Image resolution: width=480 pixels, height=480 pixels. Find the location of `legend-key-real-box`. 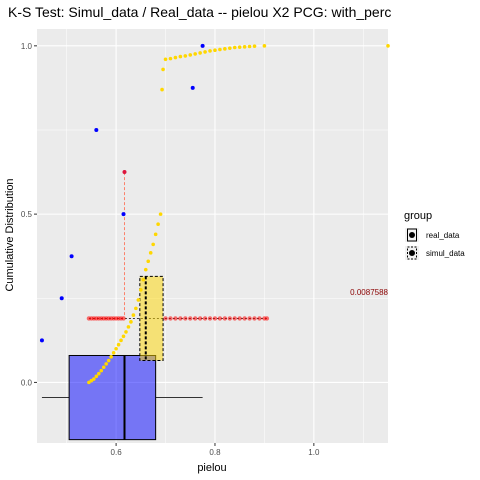

legend-key-real-box is located at coordinates (412, 235).